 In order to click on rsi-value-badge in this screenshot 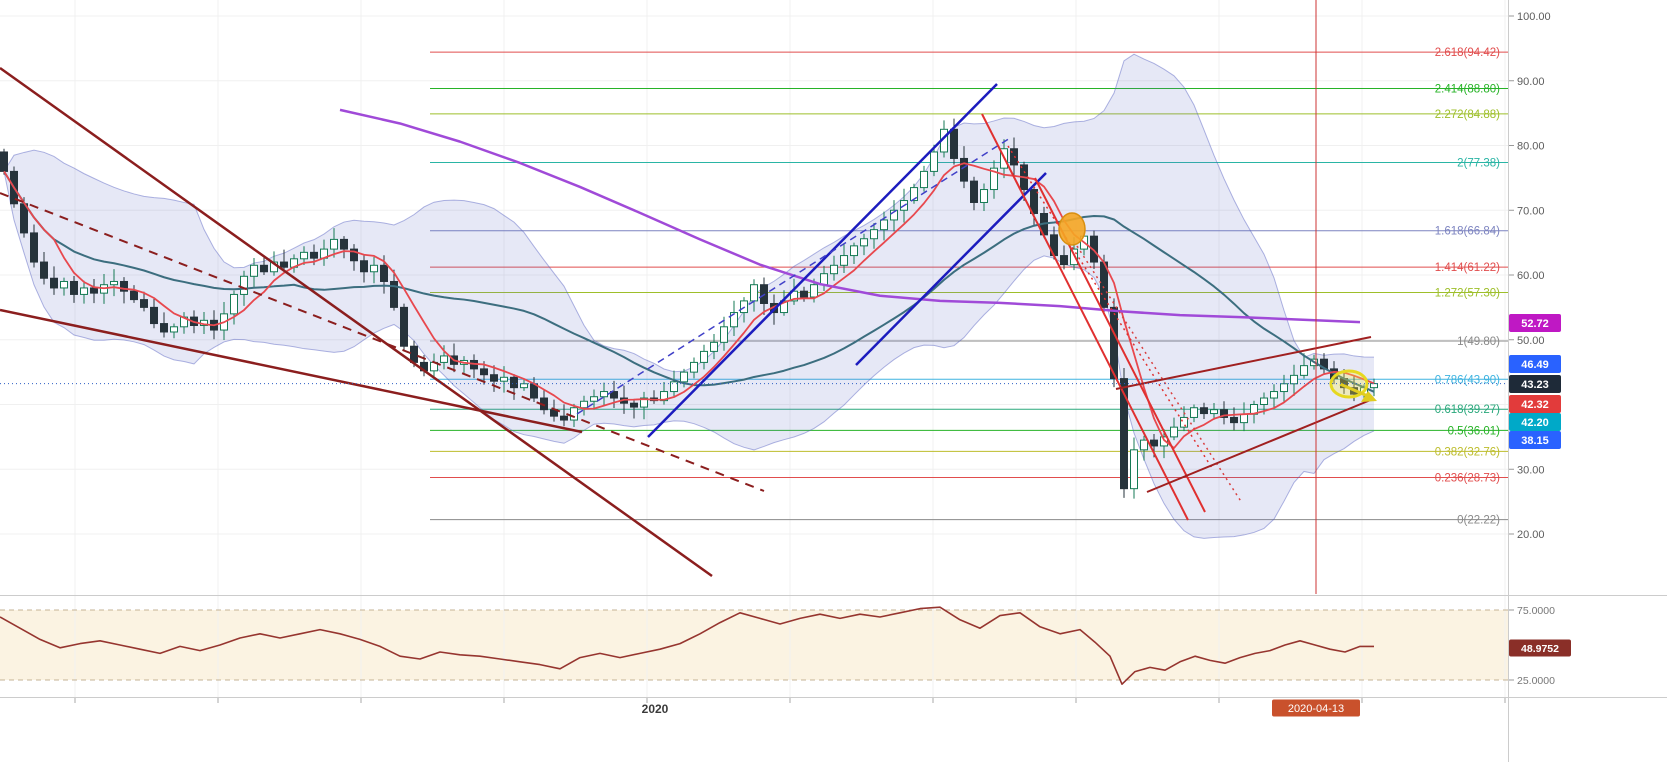, I will do `click(1540, 648)`.